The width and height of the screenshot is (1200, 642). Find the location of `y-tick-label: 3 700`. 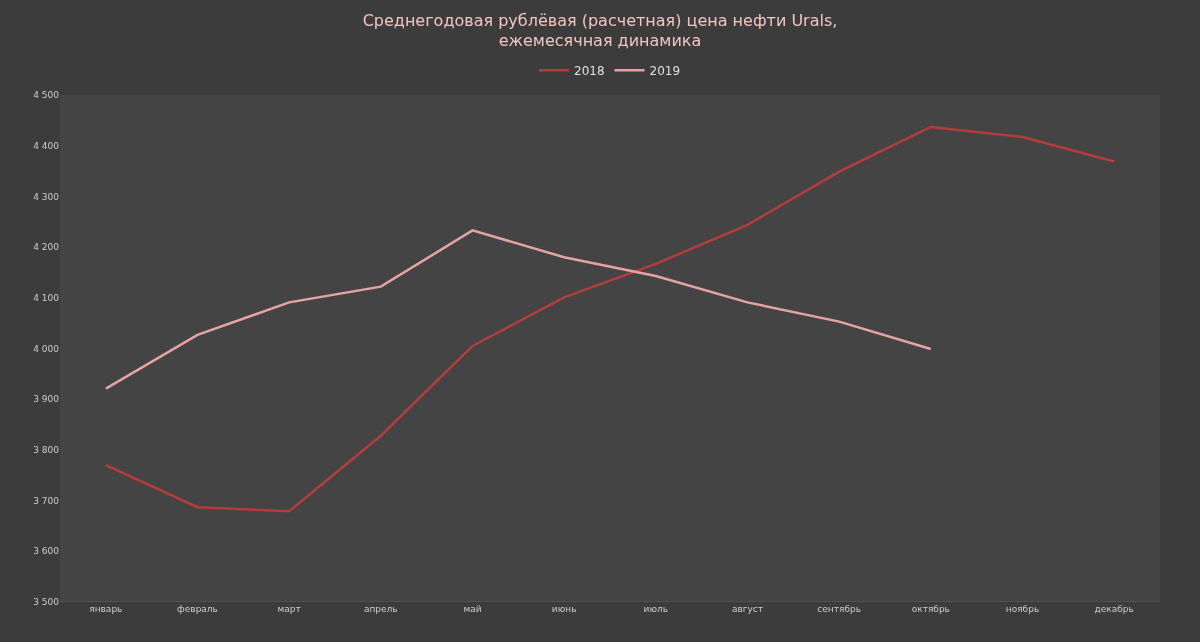

y-tick-label: 3 700 is located at coordinates (46, 500).